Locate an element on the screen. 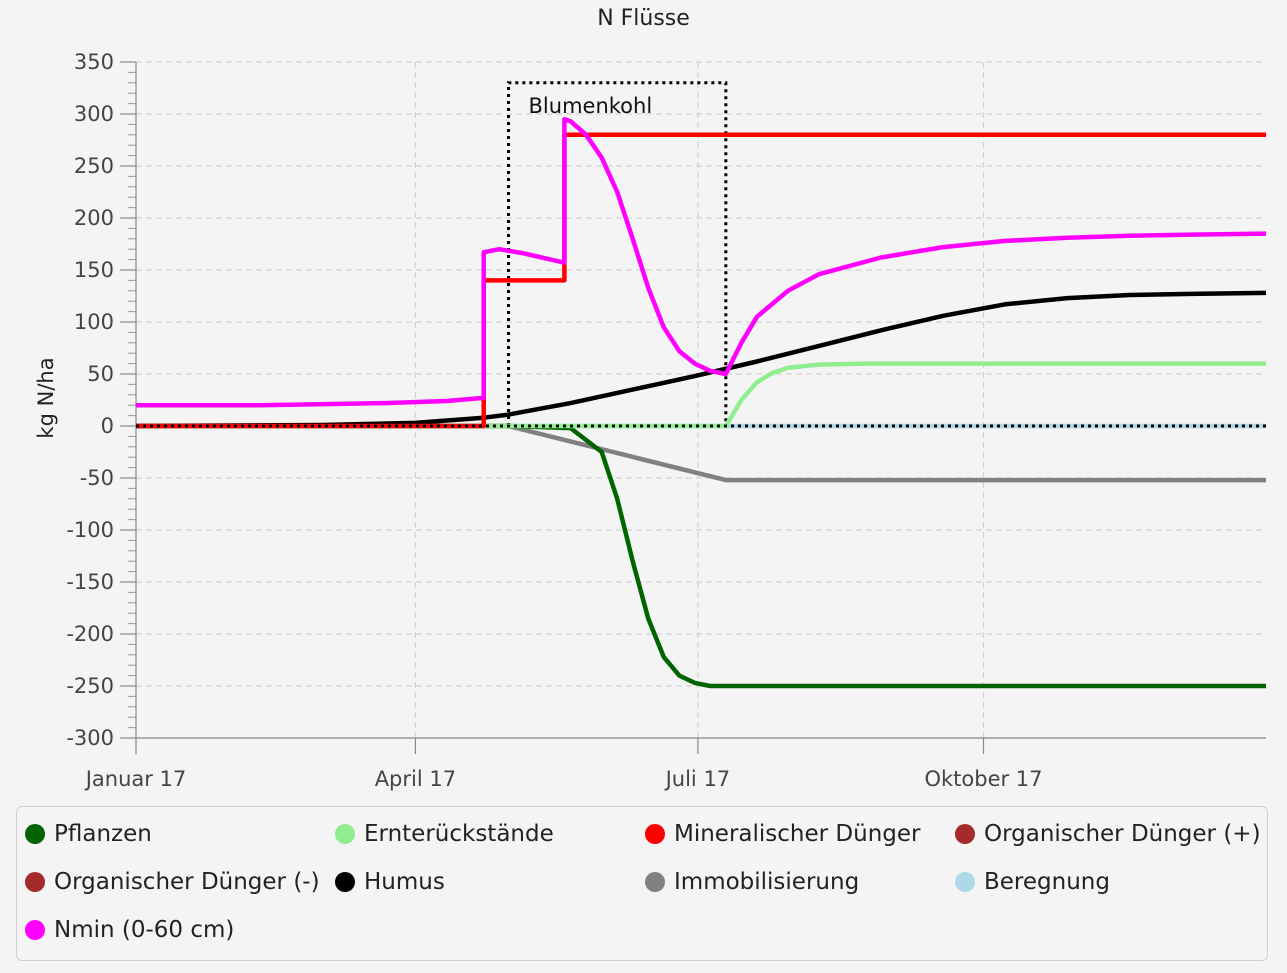  y-axis-title: kg N/ha is located at coordinates (46, 397).